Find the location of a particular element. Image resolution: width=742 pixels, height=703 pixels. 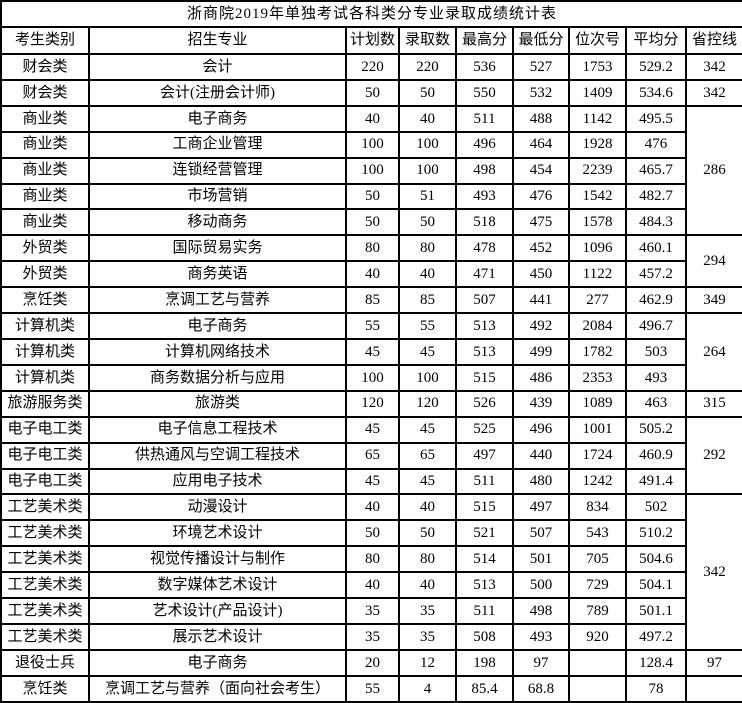

cell-major: 烹调工艺与营养（面向社会考生） is located at coordinates (217, 688).